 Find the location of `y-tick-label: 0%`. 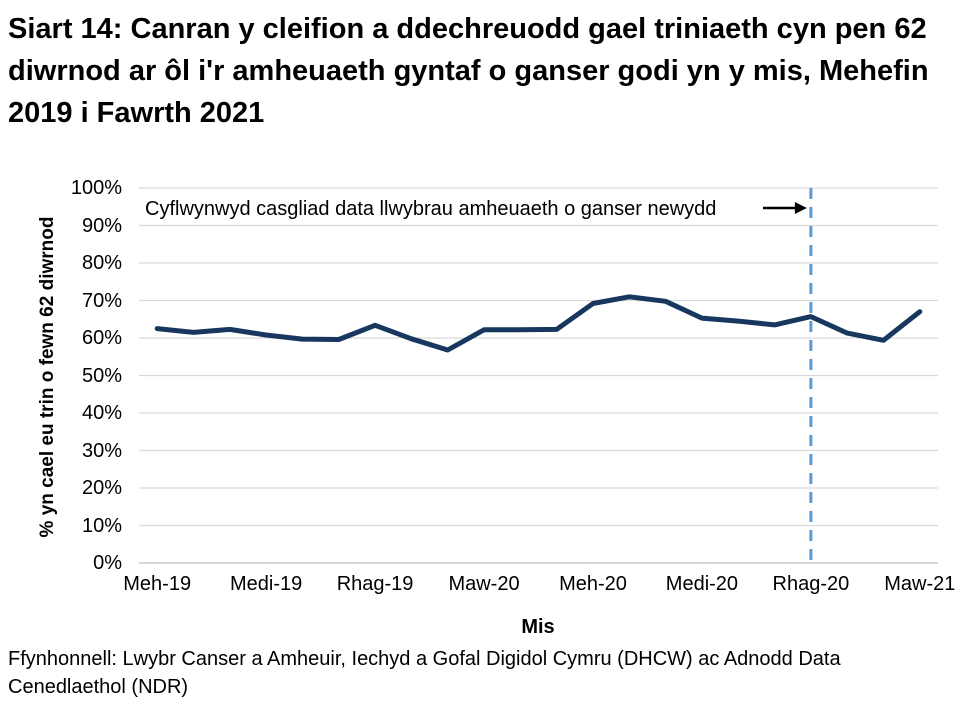

y-tick-label: 0% is located at coordinates (107, 563).